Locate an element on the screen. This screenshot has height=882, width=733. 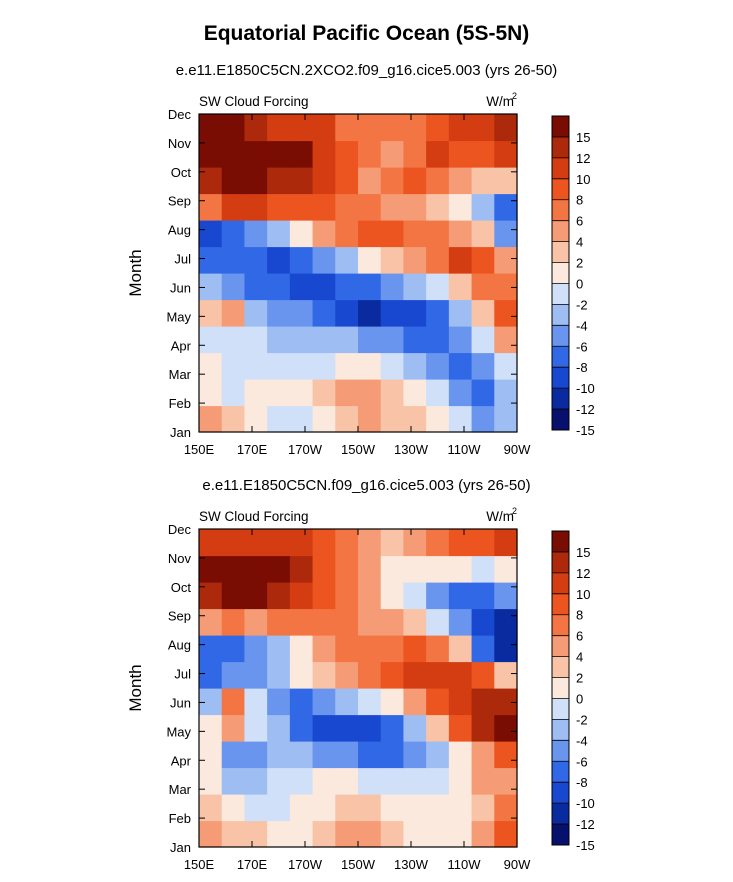
page-title: Equatorial Pacific Ocean (5S-5N) is located at coordinates (366, 33).